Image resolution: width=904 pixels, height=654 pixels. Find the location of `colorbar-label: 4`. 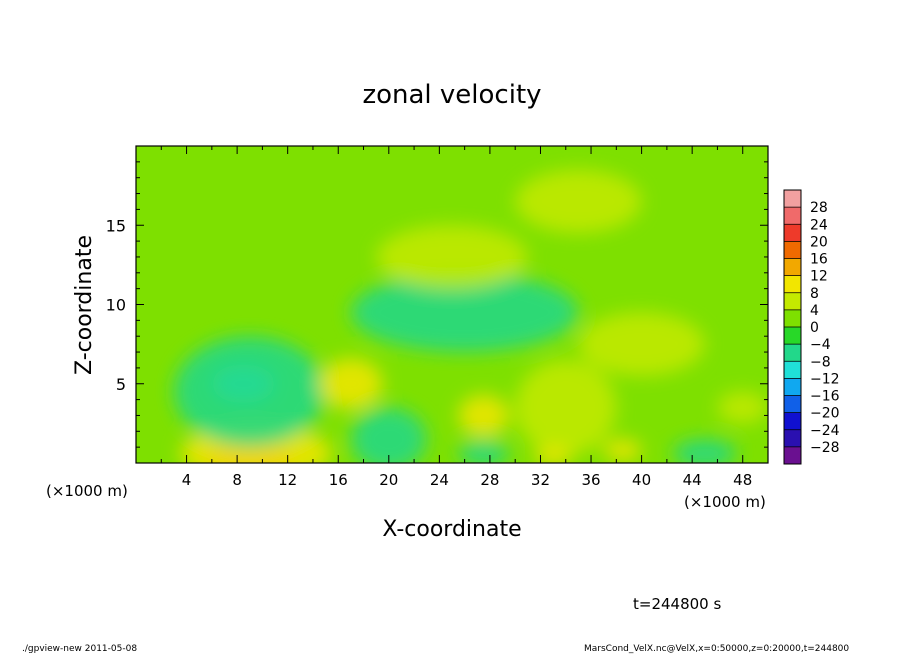

colorbar-label: 4 is located at coordinates (814, 311).